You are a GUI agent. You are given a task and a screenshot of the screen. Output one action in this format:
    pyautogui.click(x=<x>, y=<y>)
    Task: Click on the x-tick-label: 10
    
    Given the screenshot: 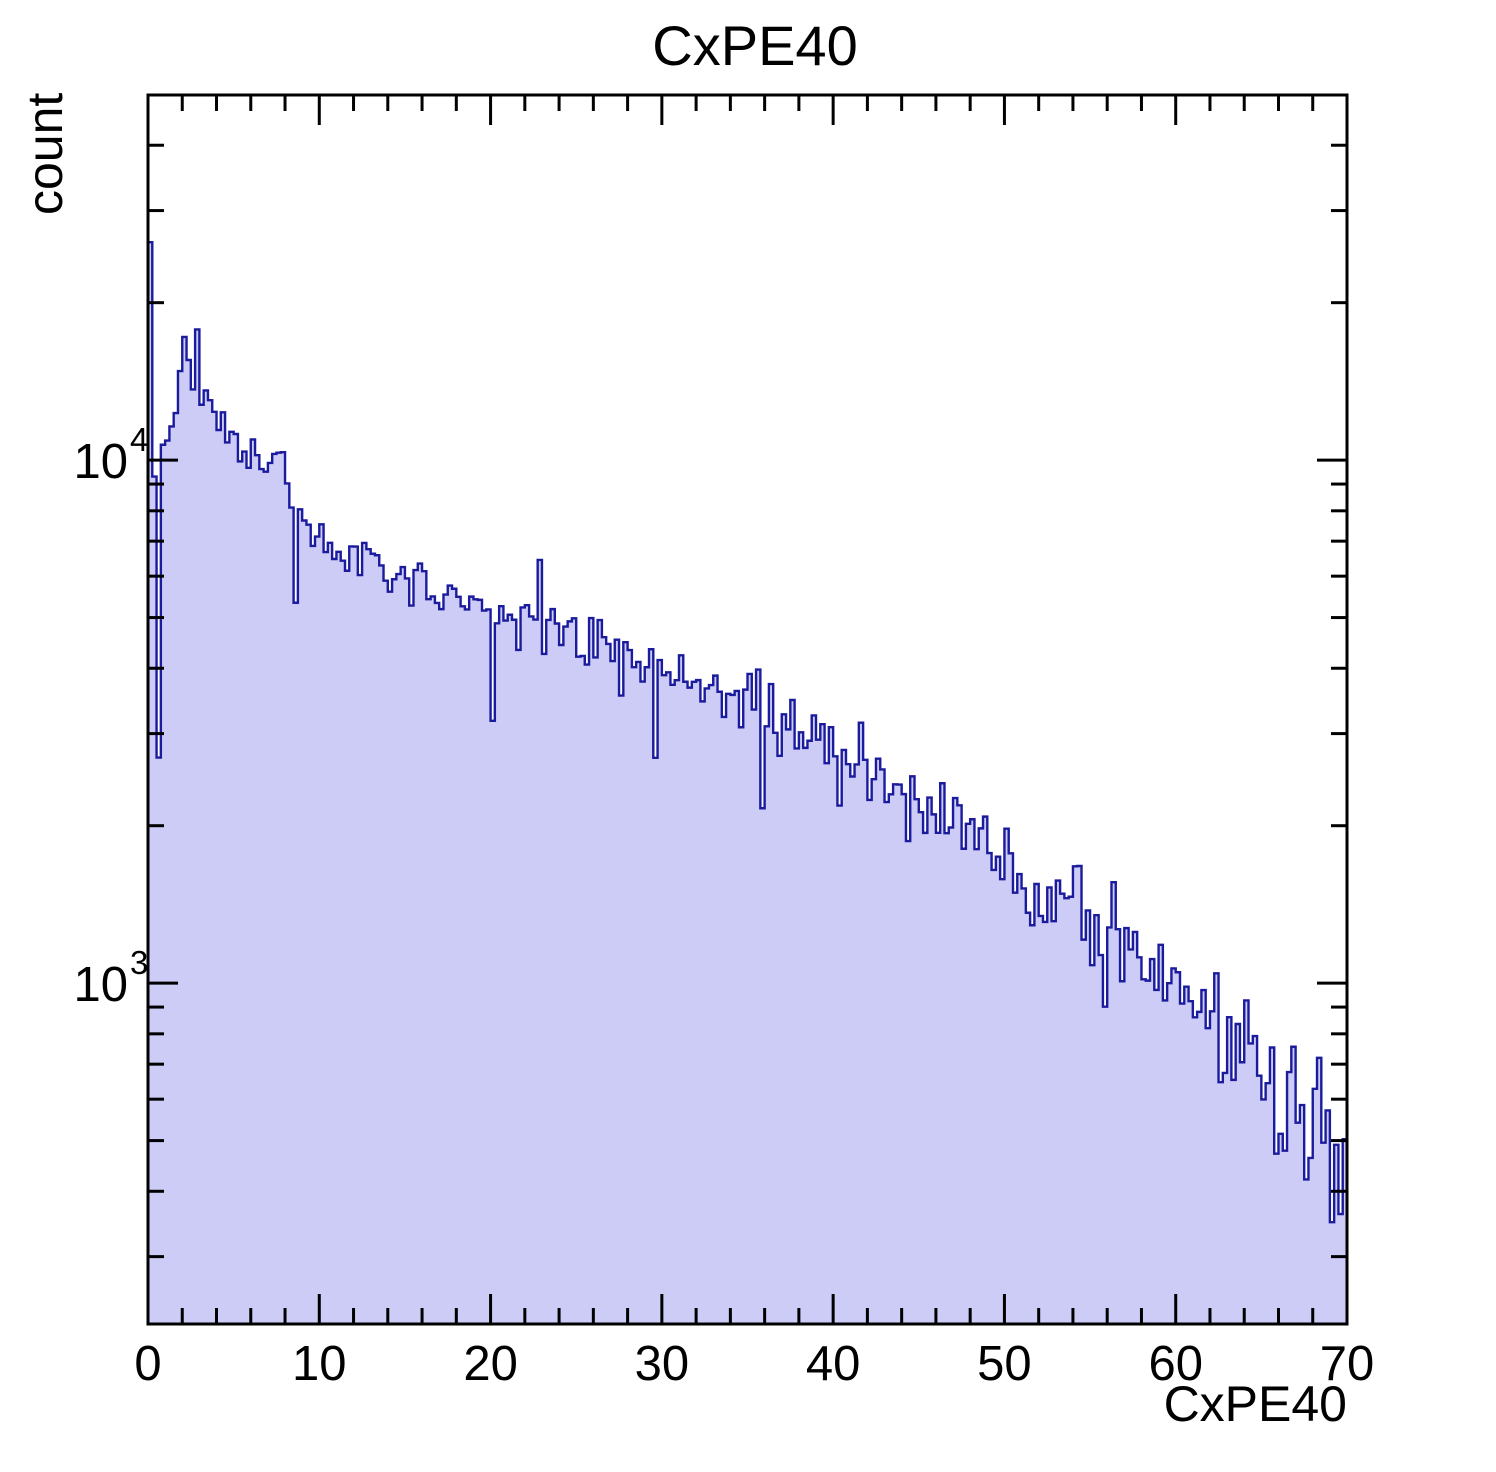 What is the action you would take?
    pyautogui.click(x=319, y=1364)
    